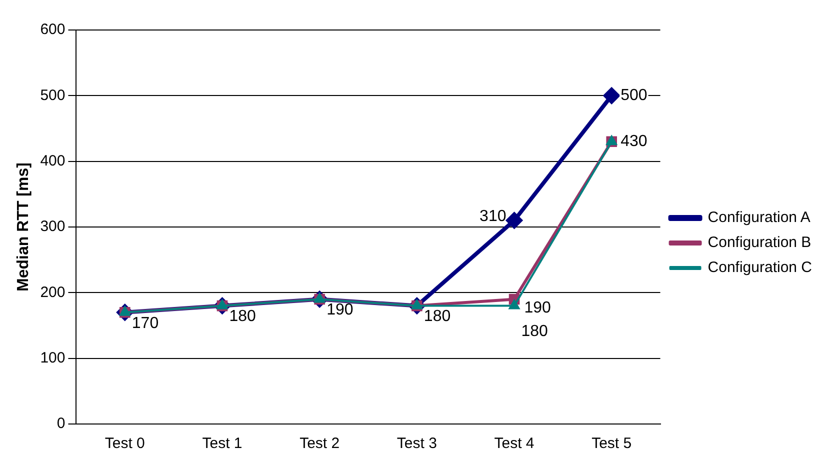 This screenshot has height=461, width=827. Describe the element at coordinates (760, 243) in the screenshot. I see `legend-label: Configuration B` at that location.